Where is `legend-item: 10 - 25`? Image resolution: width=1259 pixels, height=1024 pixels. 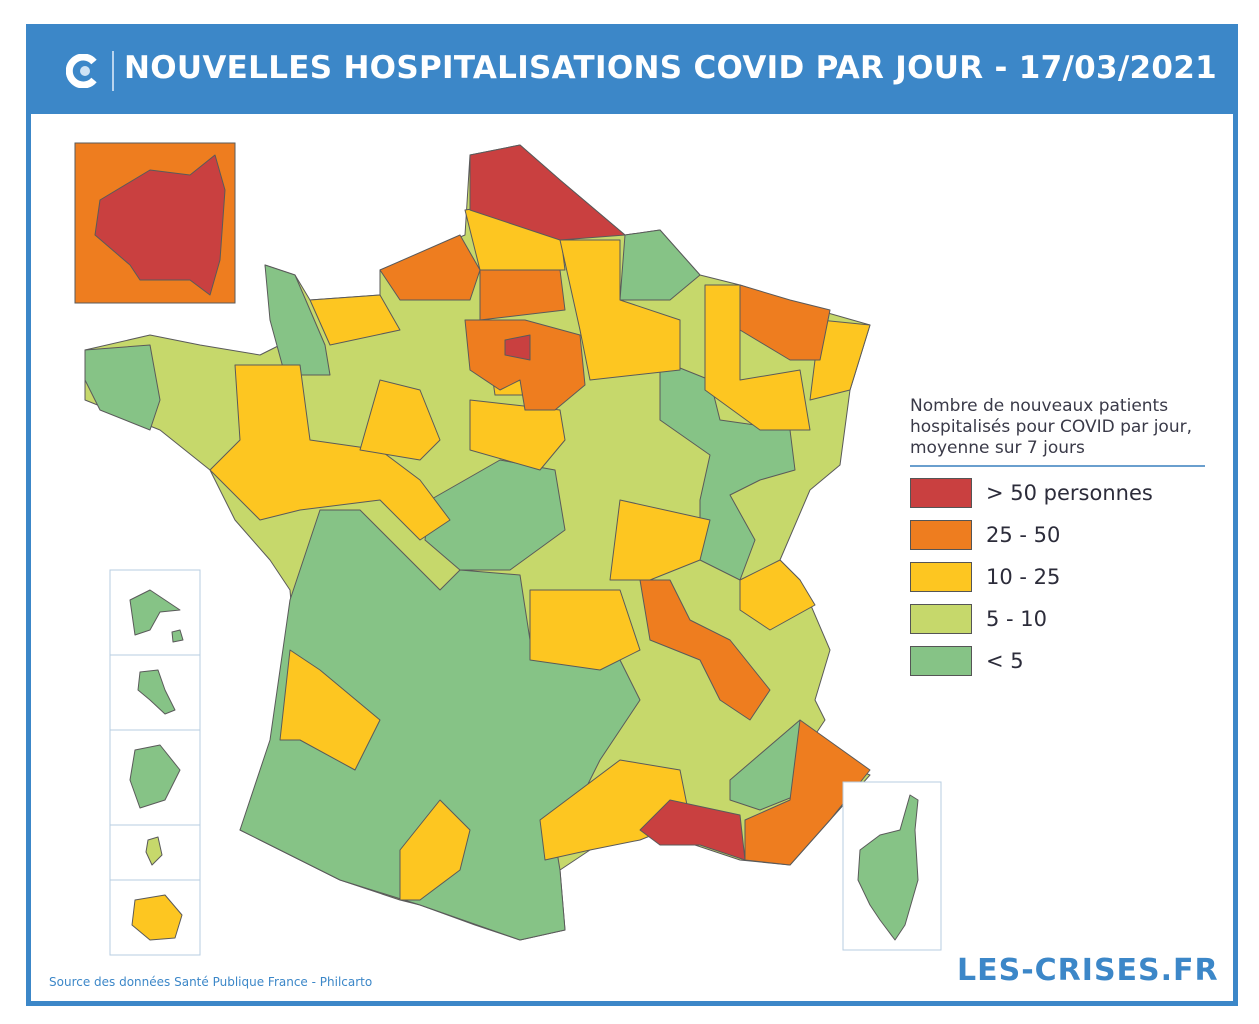
legend-item: 10 - 25 is located at coordinates (1057, 577).